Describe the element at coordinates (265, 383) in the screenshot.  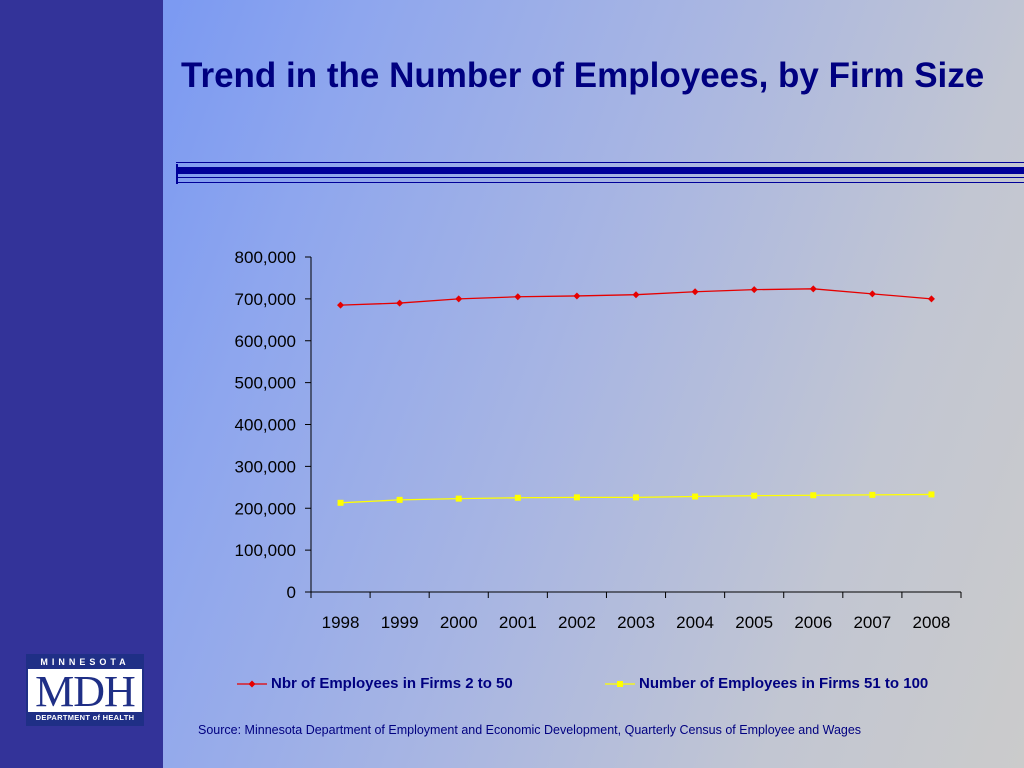
I see `y-tick-label: 500,000` at that location.